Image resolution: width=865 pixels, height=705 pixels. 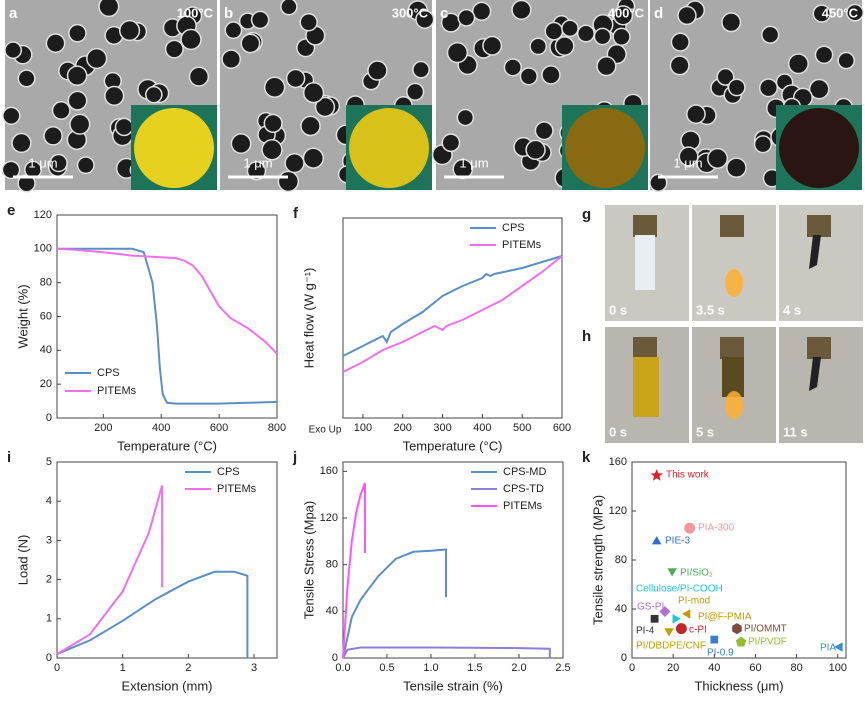 What do you see at coordinates (57, 668) in the screenshot?
I see `x-tick-label: 0` at bounding box center [57, 668].